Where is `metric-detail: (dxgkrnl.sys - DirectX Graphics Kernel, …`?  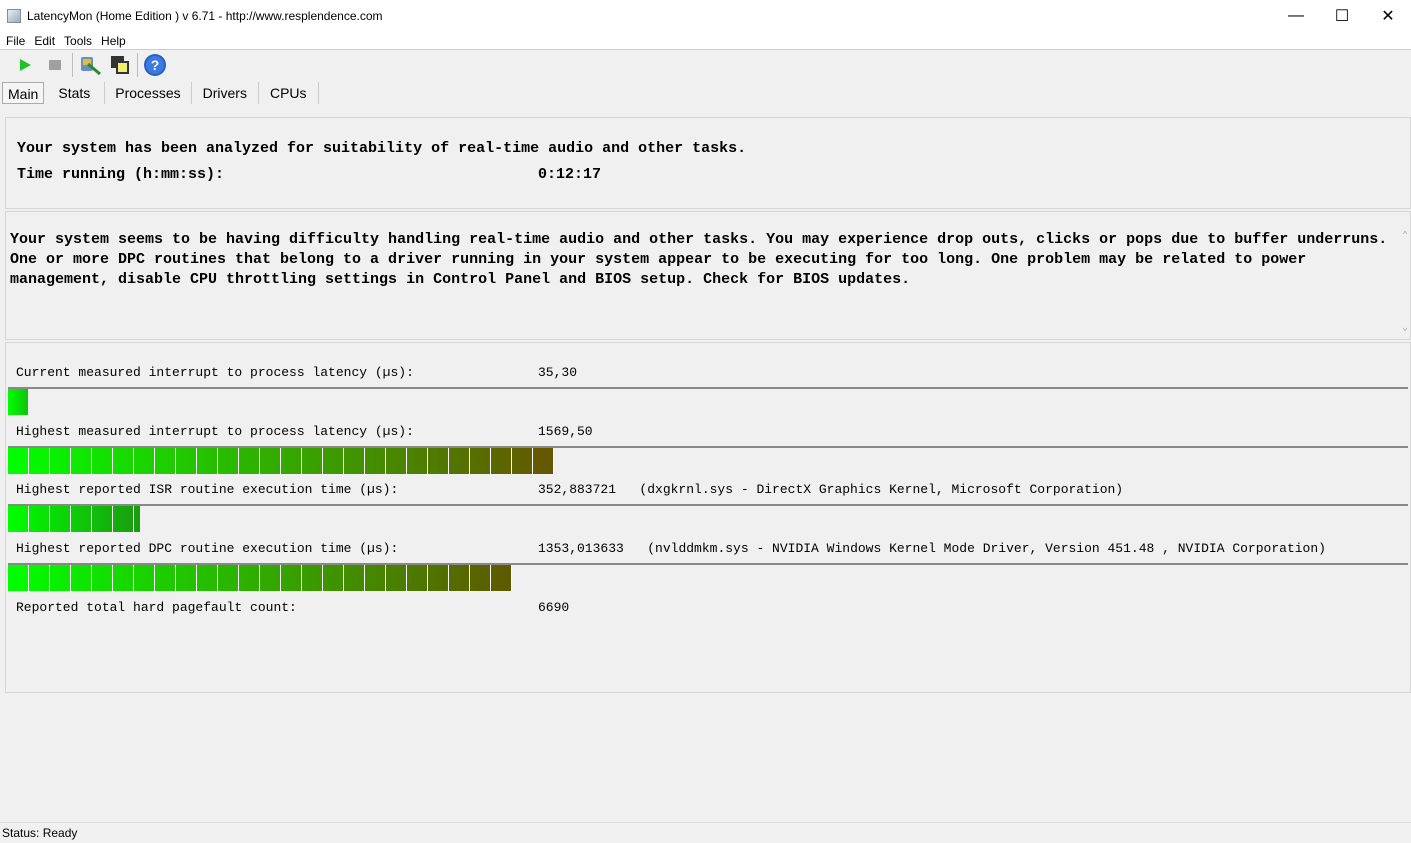 metric-detail: (dxgkrnl.sys - DirectX Graphics Kernel, … is located at coordinates (881, 489).